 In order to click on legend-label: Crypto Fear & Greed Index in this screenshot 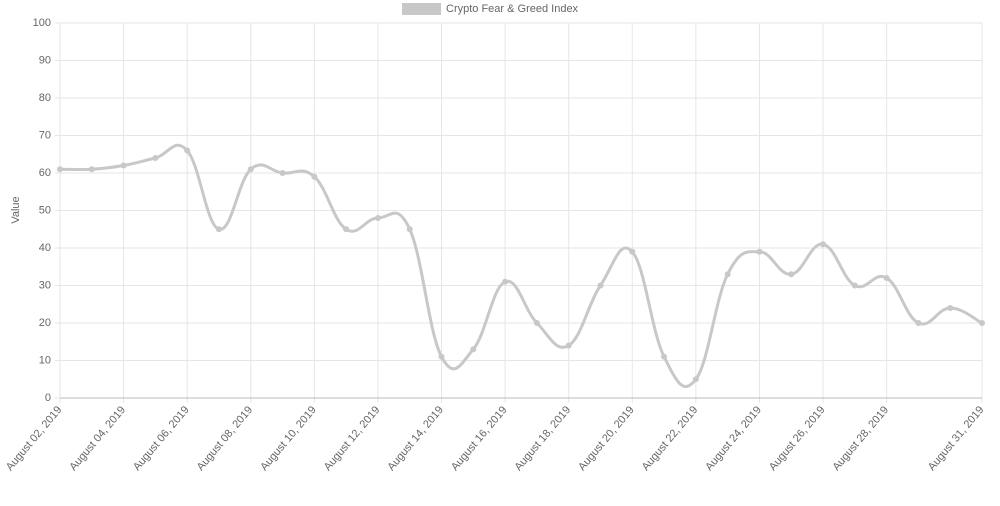, I will do `click(512, 9)`.